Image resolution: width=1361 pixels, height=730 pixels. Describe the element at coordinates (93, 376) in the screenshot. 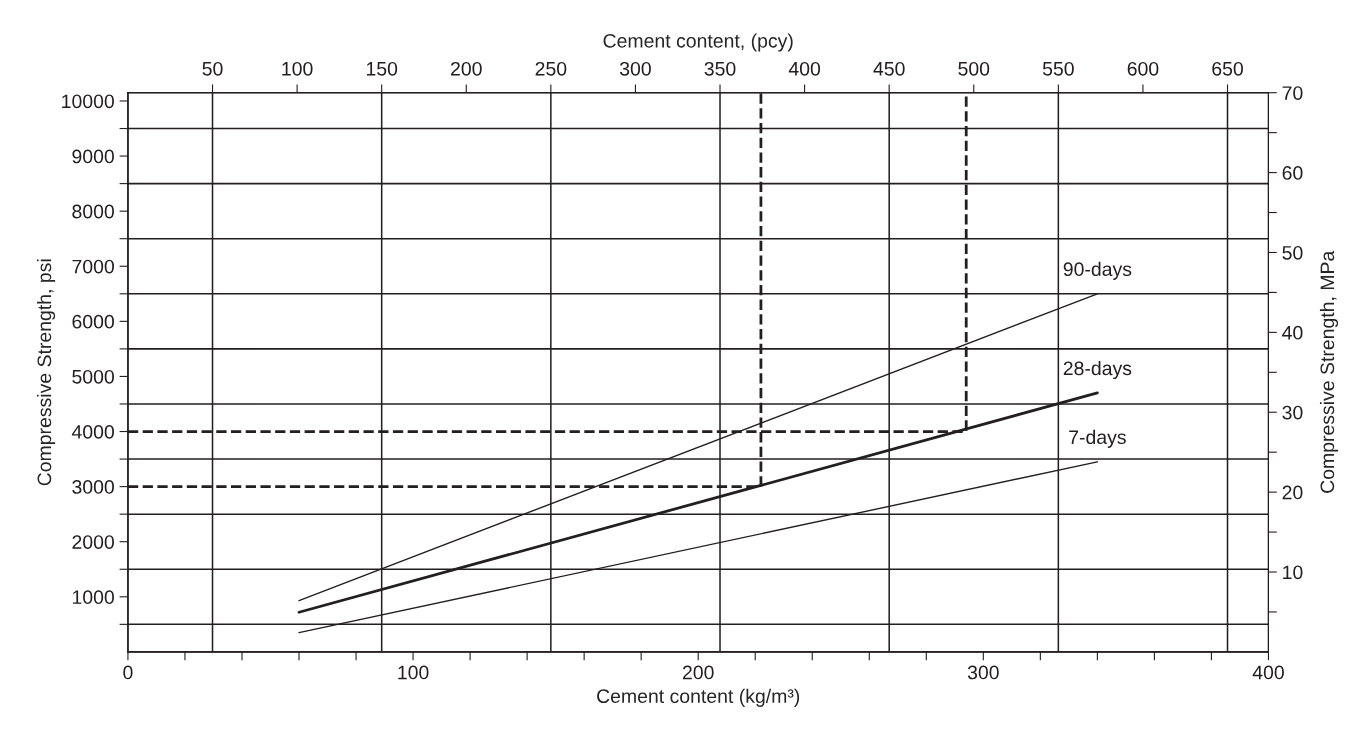

I see `y-tick-label: 5000` at that location.